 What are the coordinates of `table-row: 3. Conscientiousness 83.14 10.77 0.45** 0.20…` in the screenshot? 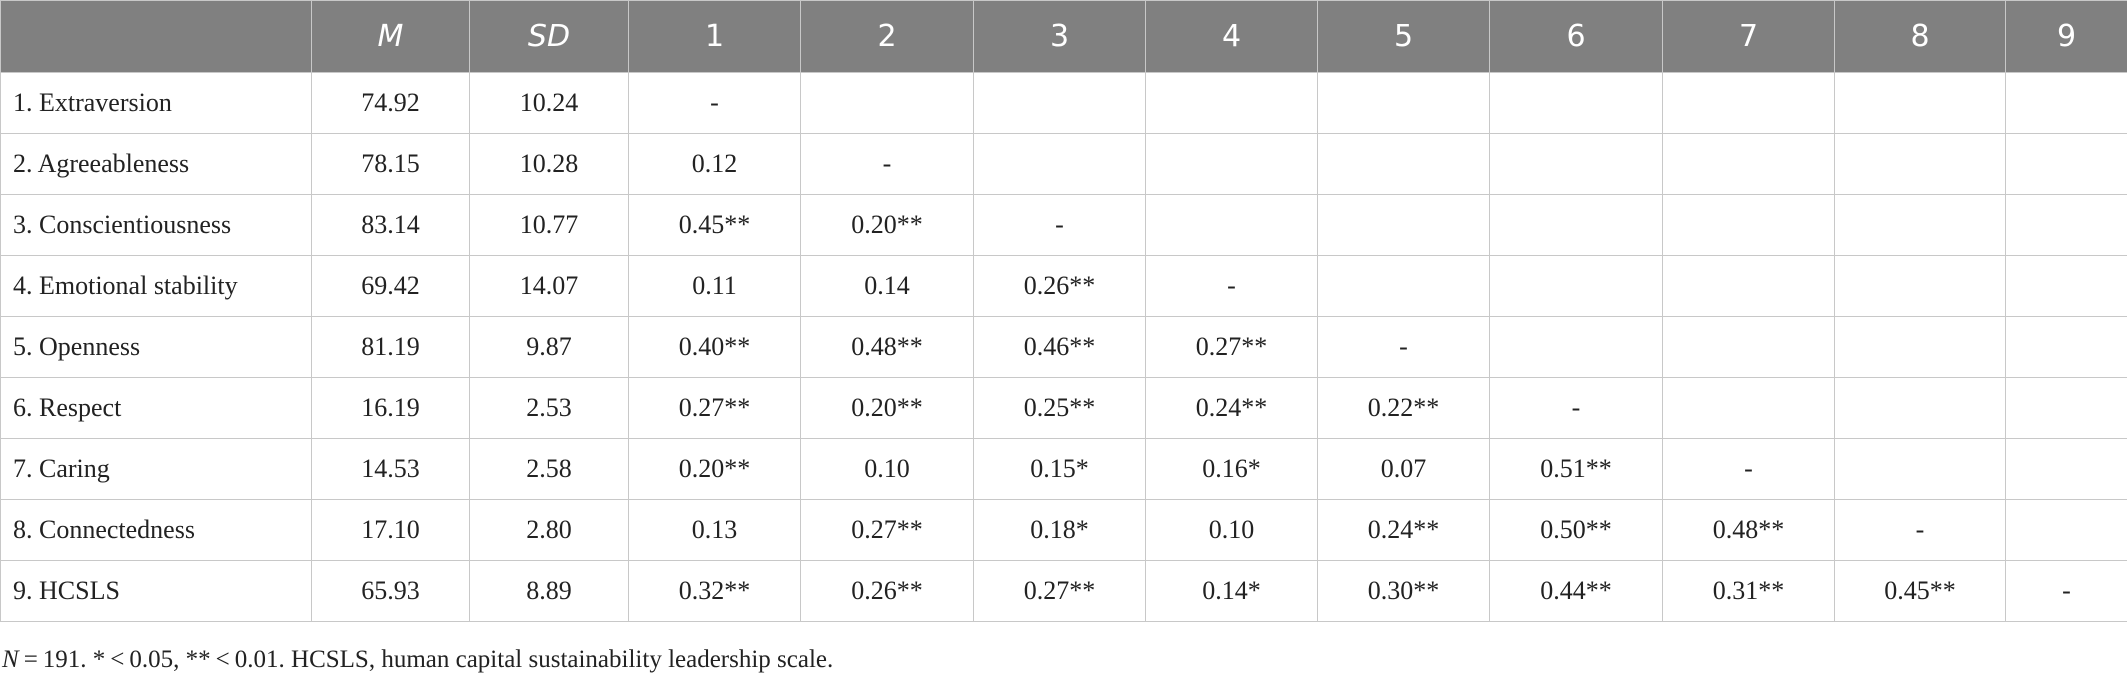 It's located at (1063, 225).